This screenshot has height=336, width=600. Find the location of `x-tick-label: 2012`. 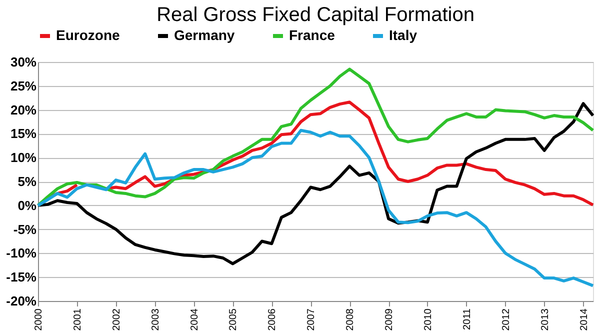

x-tick-label: 2012 is located at coordinates (506, 319).